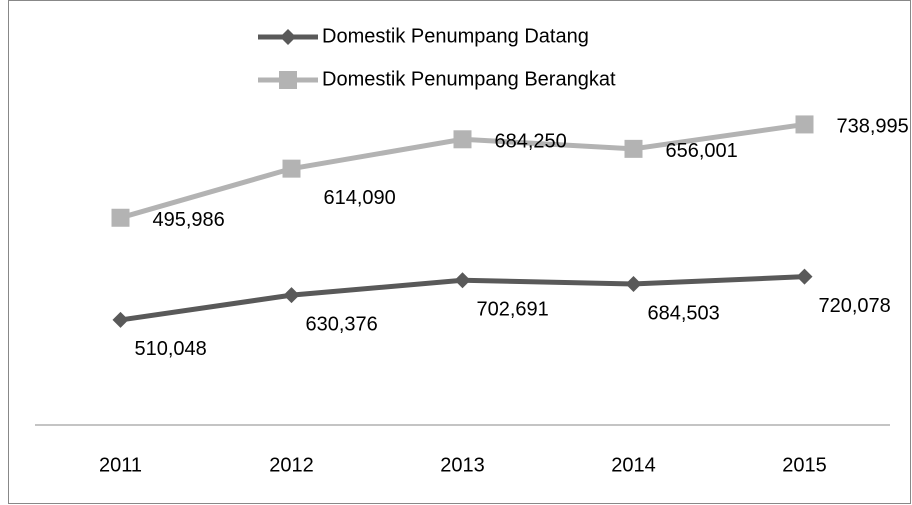 The height and width of the screenshot is (505, 912). I want to click on data-label: 495,986, so click(189, 220).